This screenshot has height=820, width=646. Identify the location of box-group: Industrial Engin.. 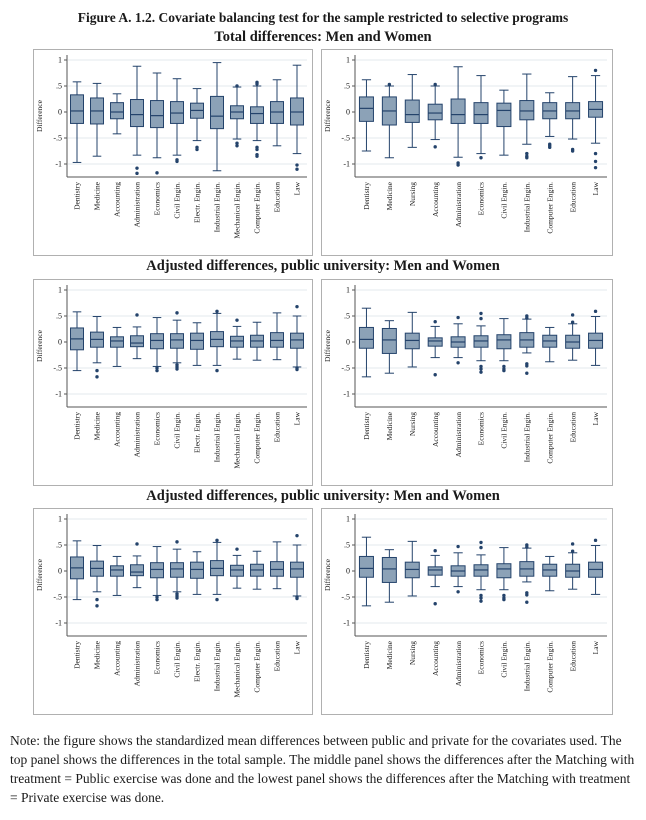
(527, 153).